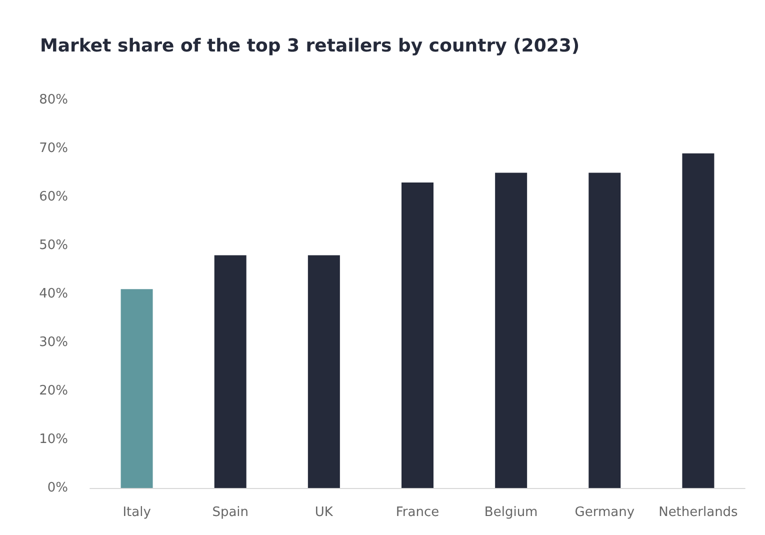 This screenshot has height=535, width=765. What do you see at coordinates (230, 512) in the screenshot?
I see `x-tick-label: Spain` at bounding box center [230, 512].